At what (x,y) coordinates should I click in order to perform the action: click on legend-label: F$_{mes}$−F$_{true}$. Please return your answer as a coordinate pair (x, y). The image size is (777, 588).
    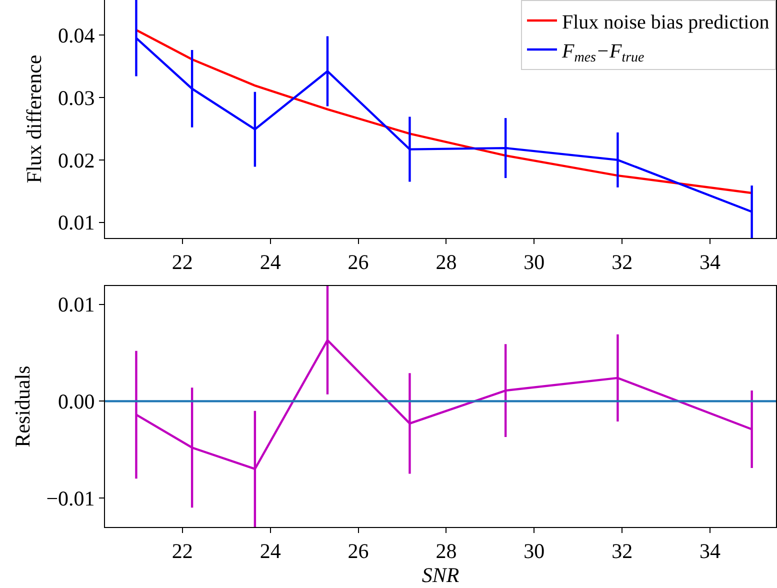
    Looking at the image, I should click on (602, 53).